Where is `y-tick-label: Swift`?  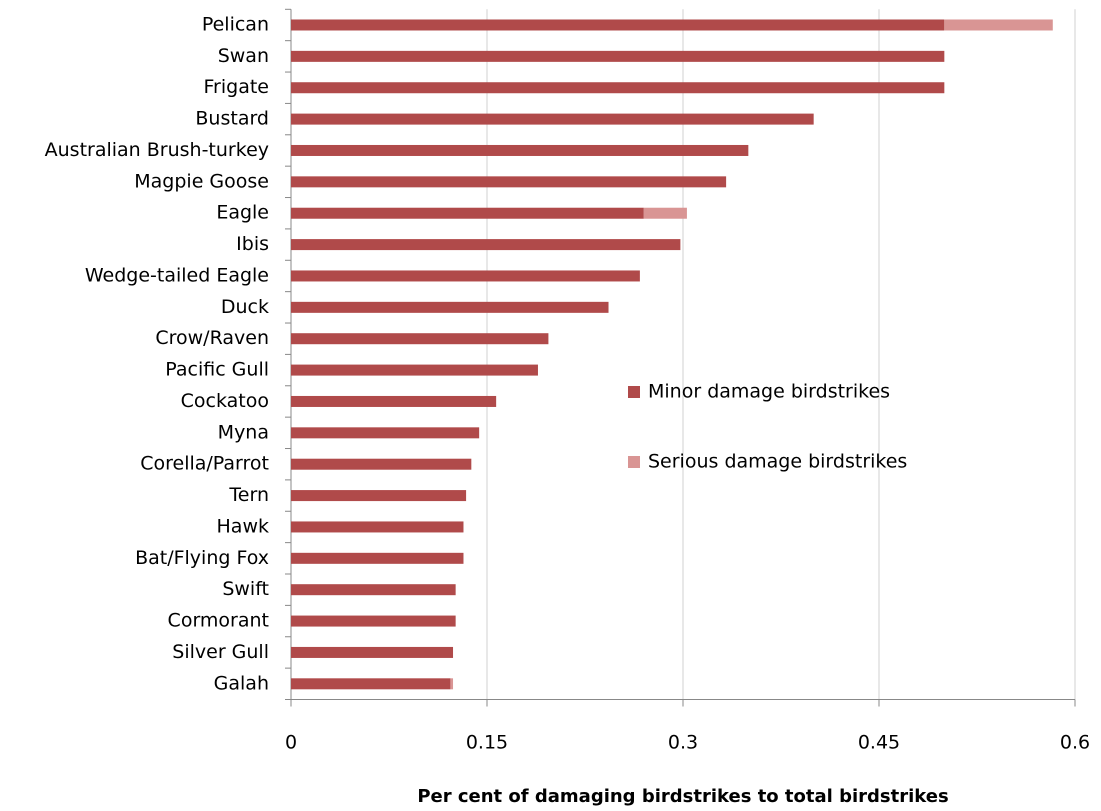
y-tick-label: Swift is located at coordinates (245, 589).